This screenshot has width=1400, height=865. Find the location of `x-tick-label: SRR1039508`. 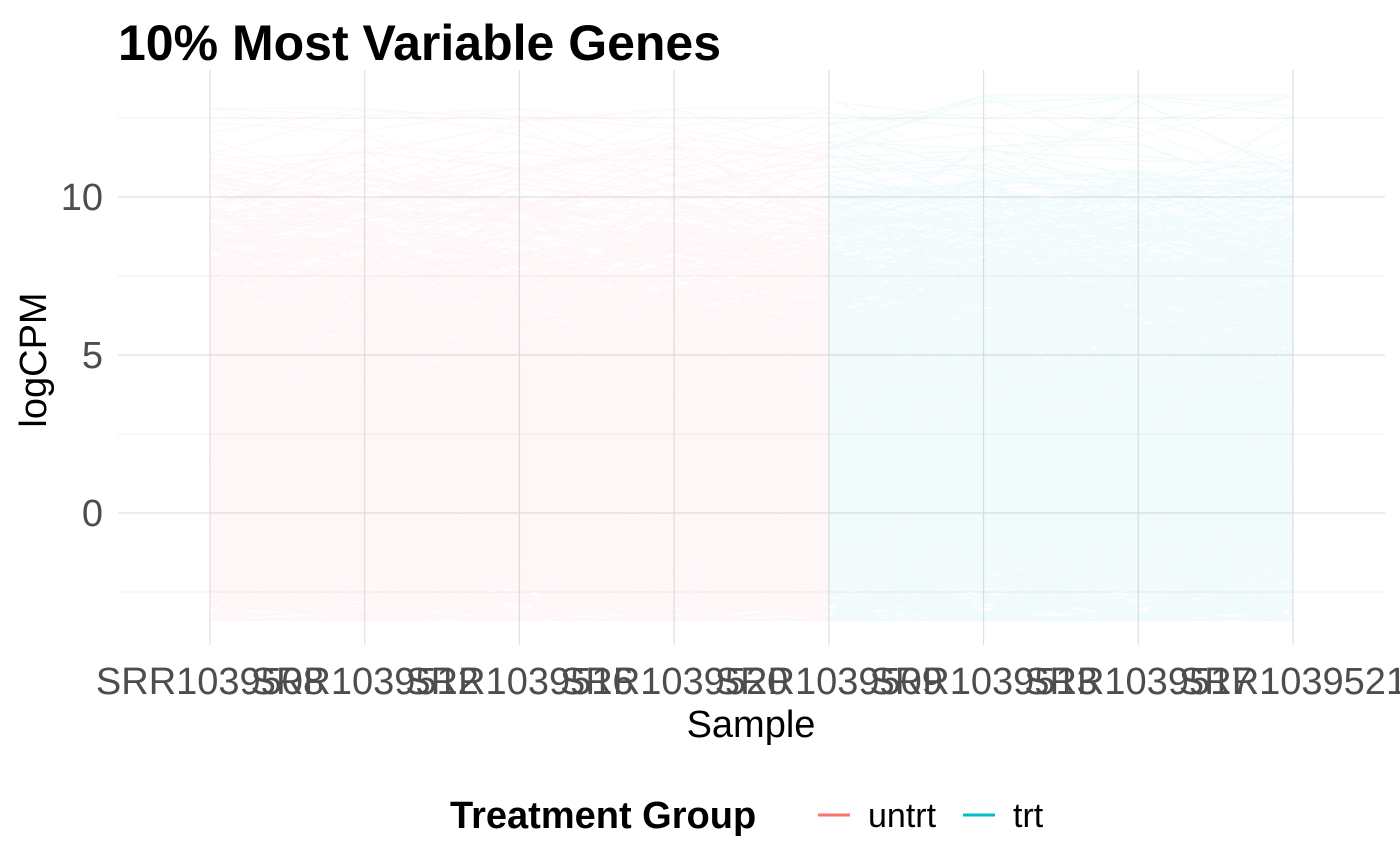

x-tick-label: SRR1039508 is located at coordinates (210, 682).